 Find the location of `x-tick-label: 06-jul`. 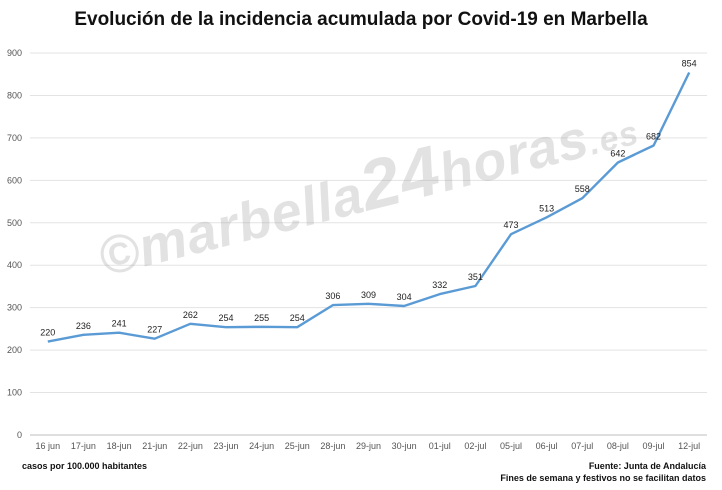

x-tick-label: 06-jul is located at coordinates (547, 446).